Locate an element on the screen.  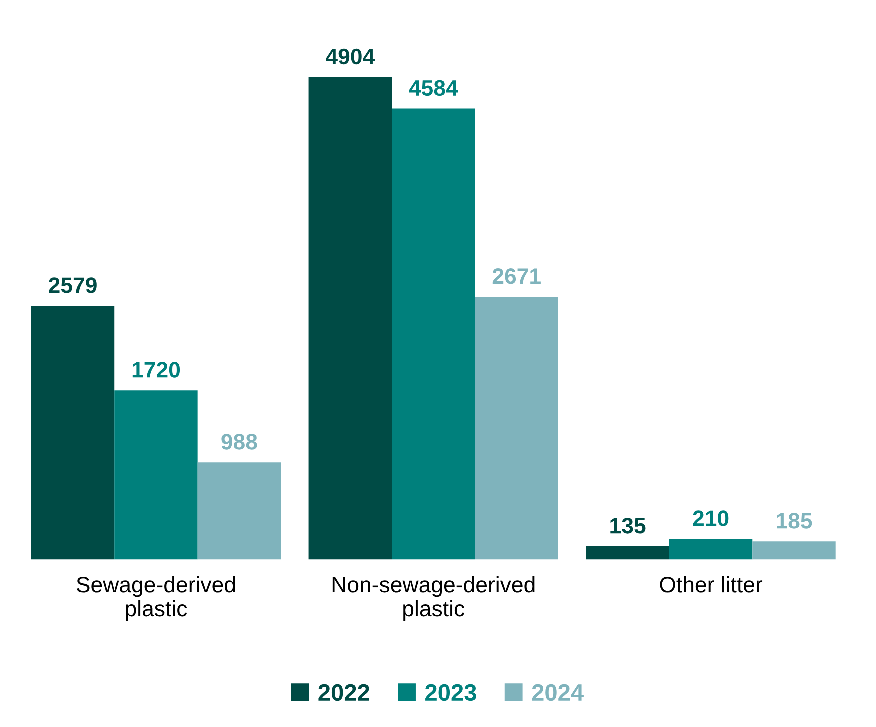
x-tick-label: Non-sewage-derived plastic is located at coordinates (433, 599).